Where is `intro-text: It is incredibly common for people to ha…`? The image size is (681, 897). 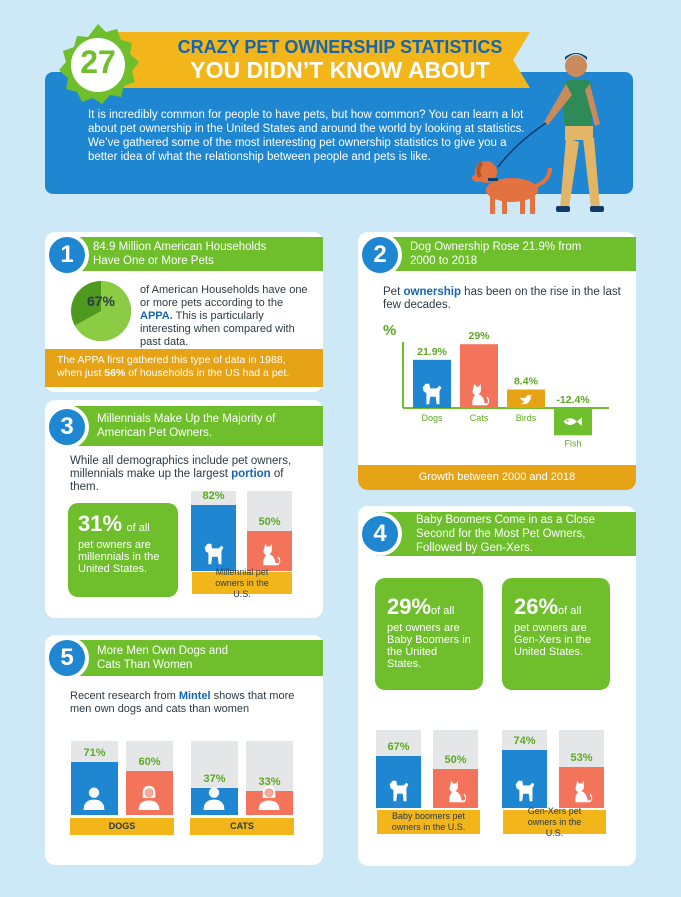 intro-text: It is incredibly common for people to ha… is located at coordinates (306, 136).